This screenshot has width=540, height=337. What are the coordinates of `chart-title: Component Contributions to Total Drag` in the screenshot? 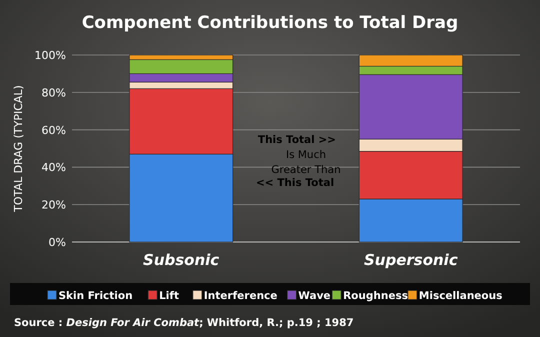 It's located at (270, 23).